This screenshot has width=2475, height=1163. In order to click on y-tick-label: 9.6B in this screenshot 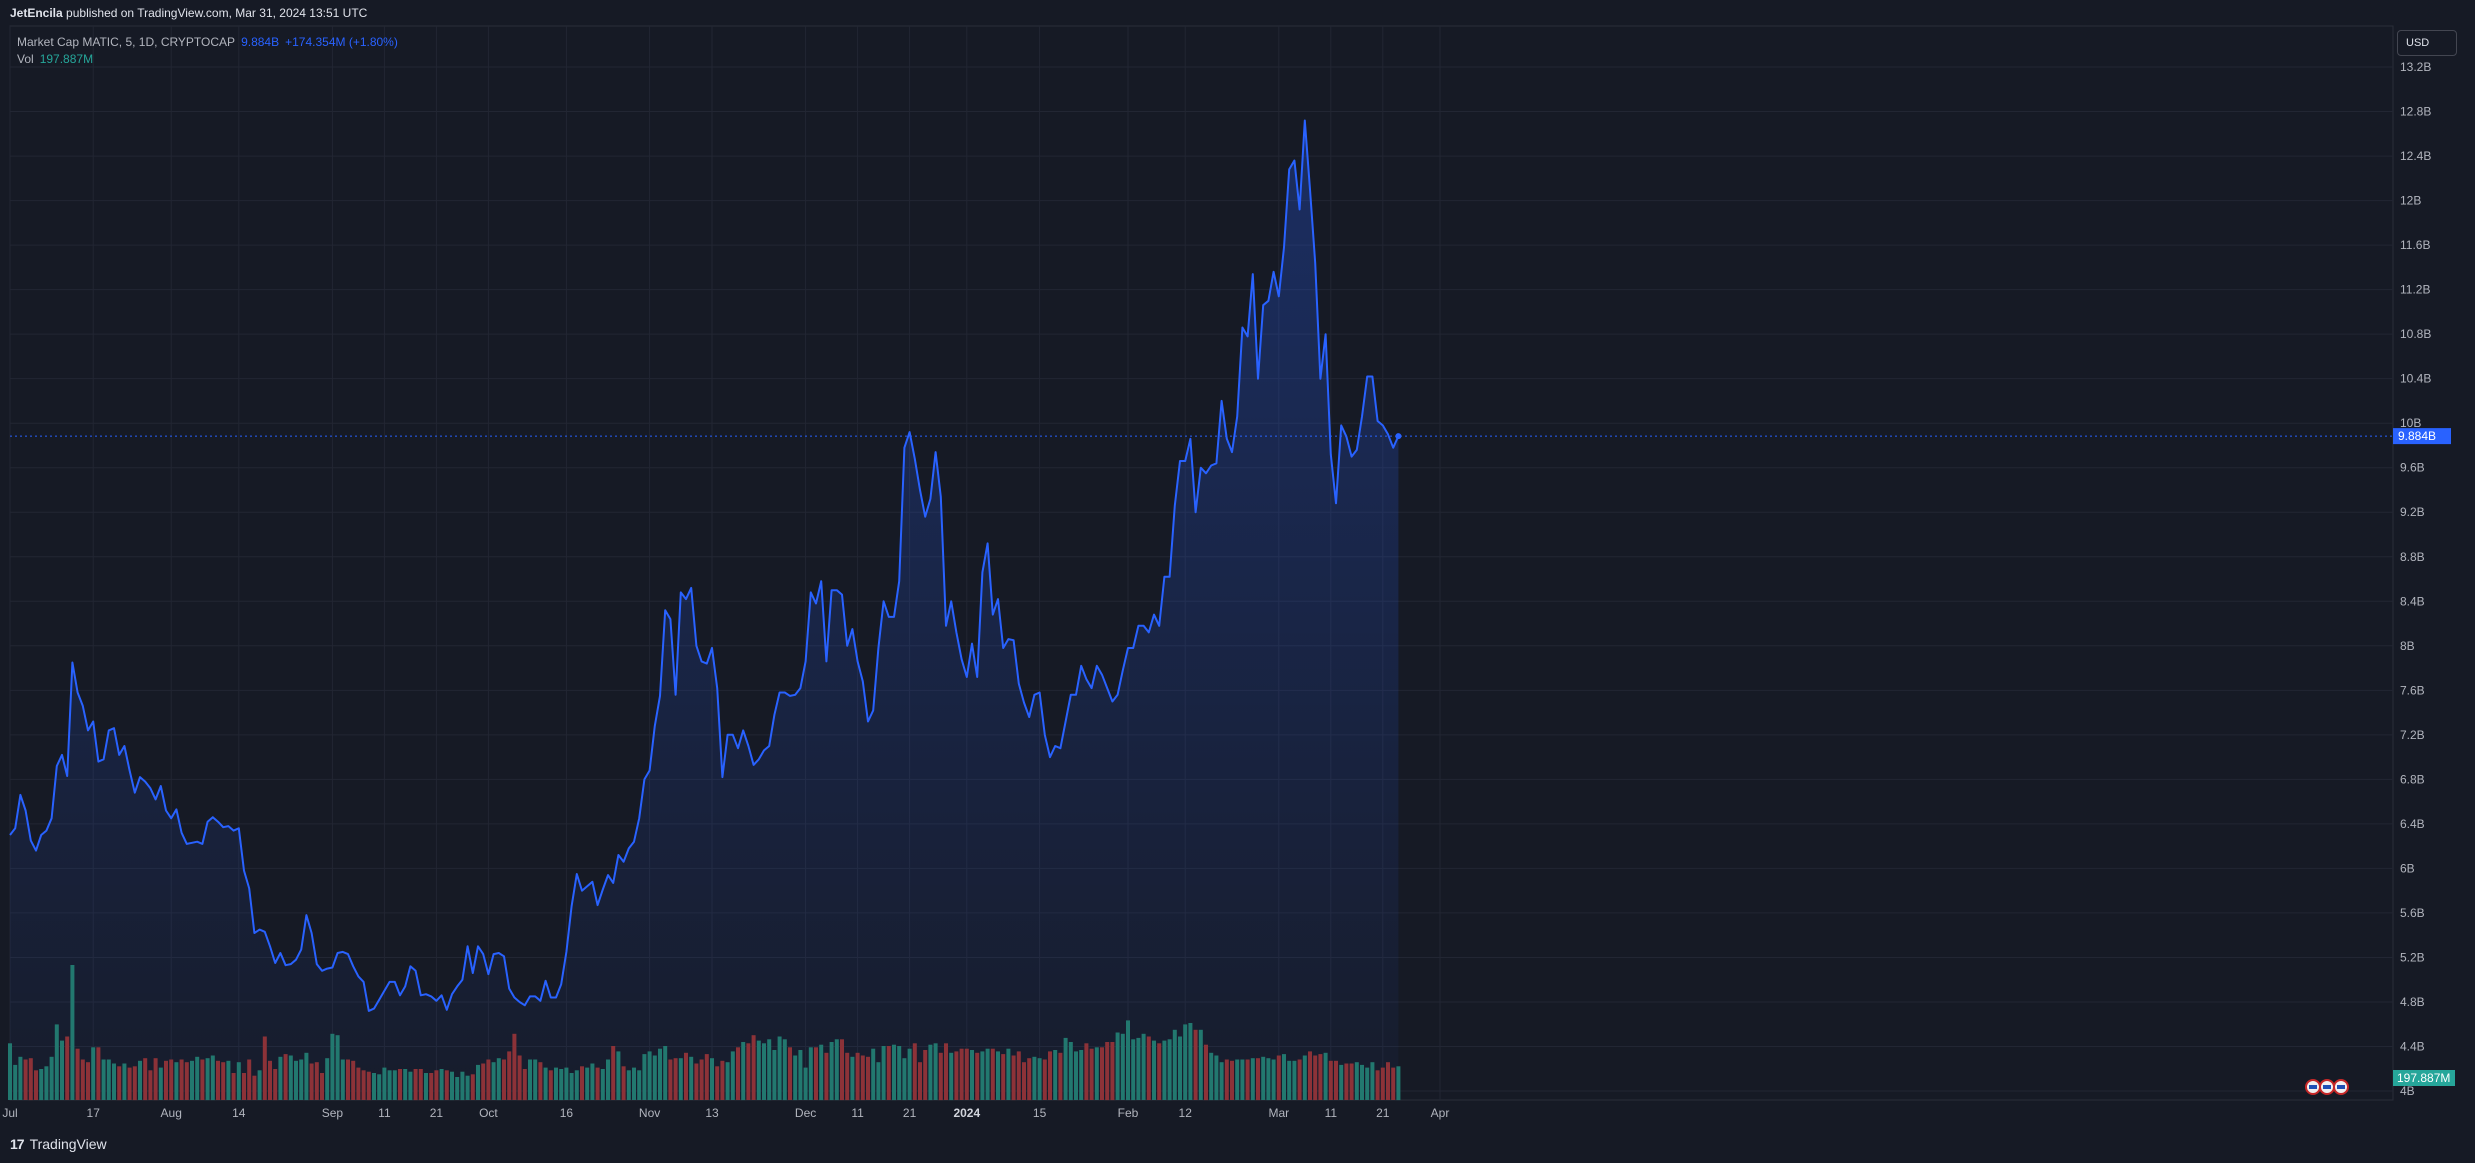, I will do `click(2412, 468)`.